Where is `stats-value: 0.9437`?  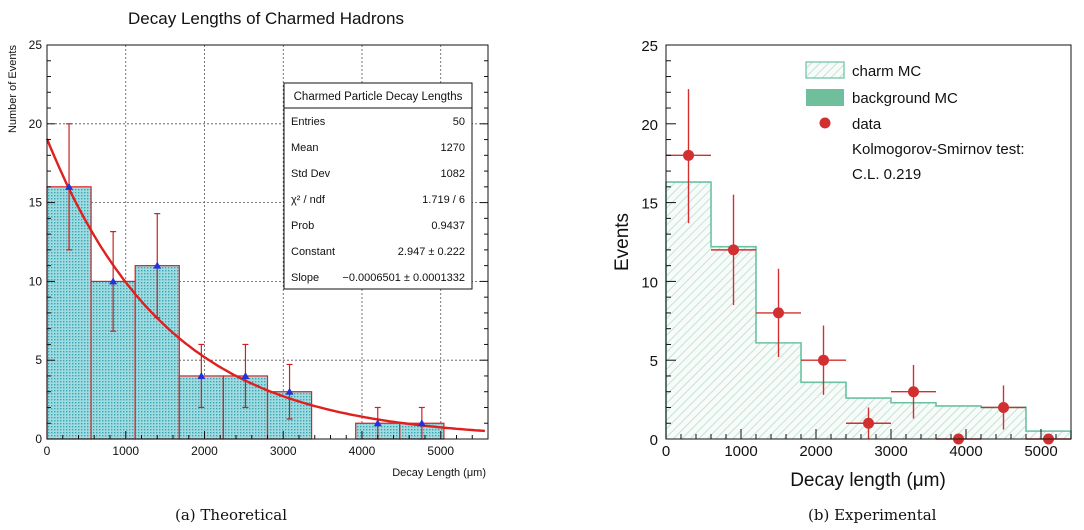
stats-value: 0.9437 is located at coordinates (448, 226).